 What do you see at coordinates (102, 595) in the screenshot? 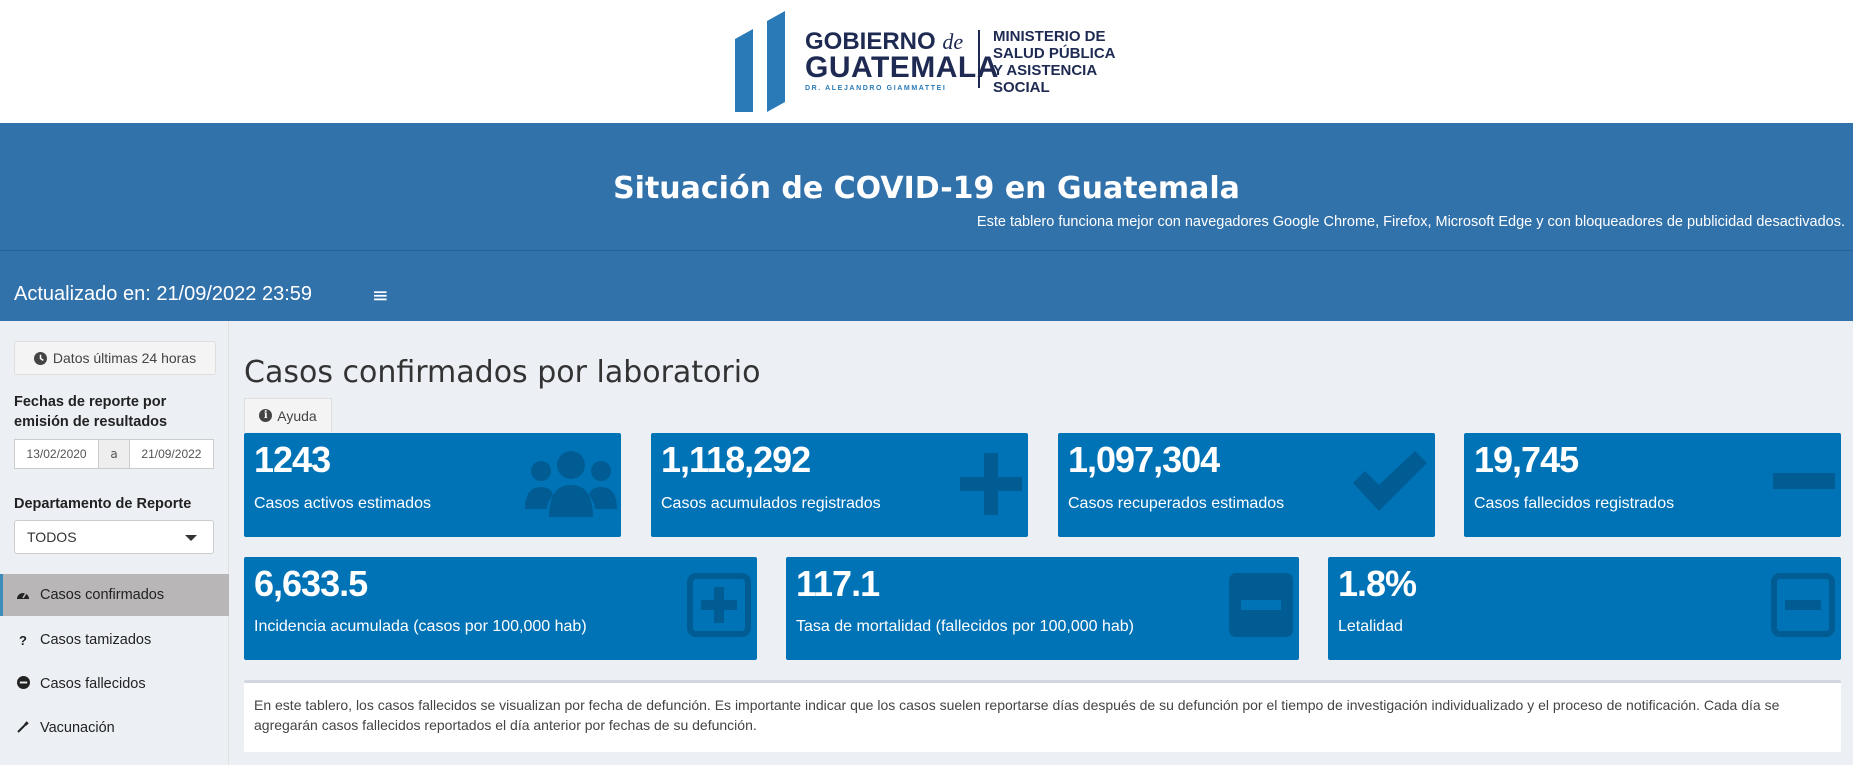
I see `sidebar-item-label: Casos confirmados` at bounding box center [102, 595].